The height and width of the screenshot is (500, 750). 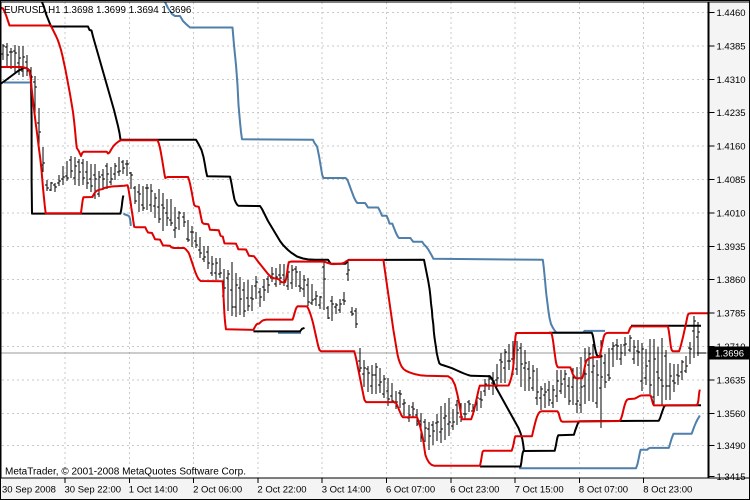 I want to click on svg-text: 3 Oct 14:00, so click(x=346, y=490).